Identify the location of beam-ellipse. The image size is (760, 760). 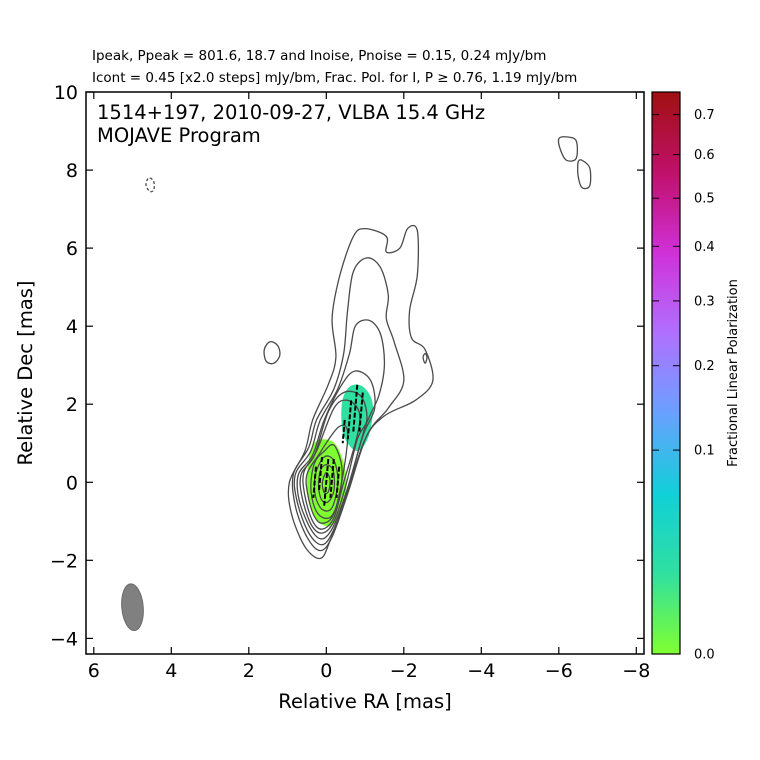
(132, 607).